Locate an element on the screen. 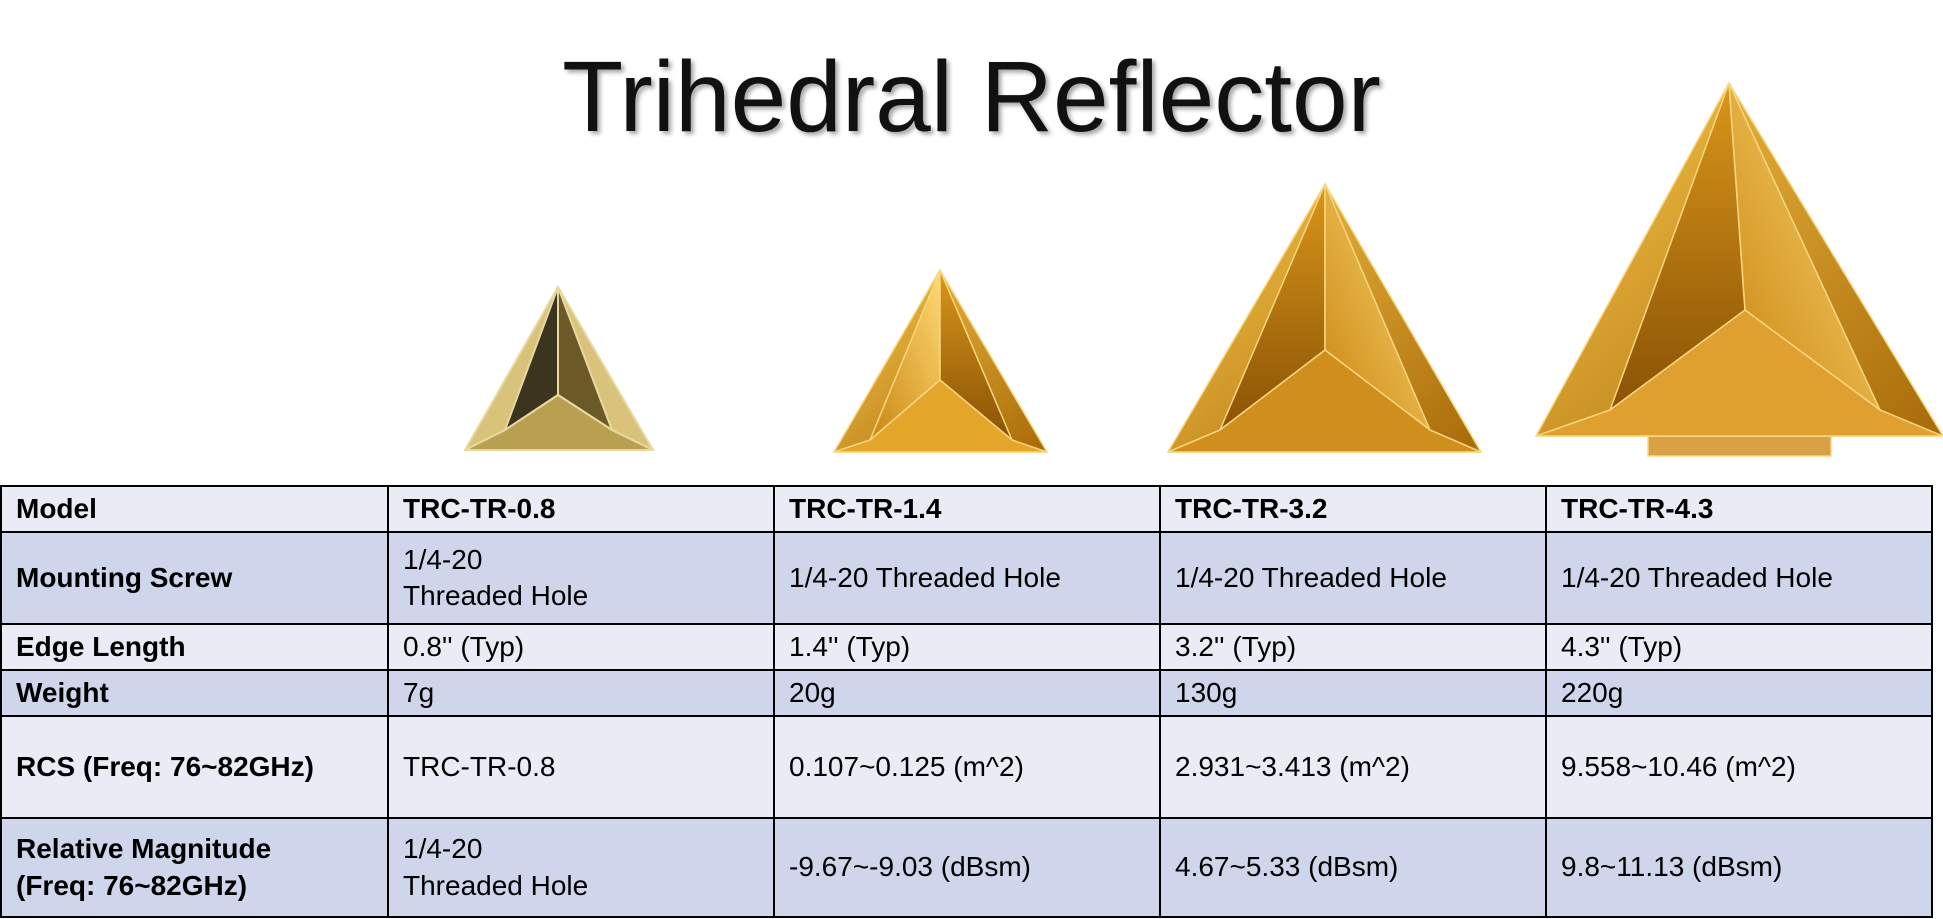 This screenshot has width=1943, height=919. table-row: Weight 7g 20g 130g 220g is located at coordinates (966, 693).